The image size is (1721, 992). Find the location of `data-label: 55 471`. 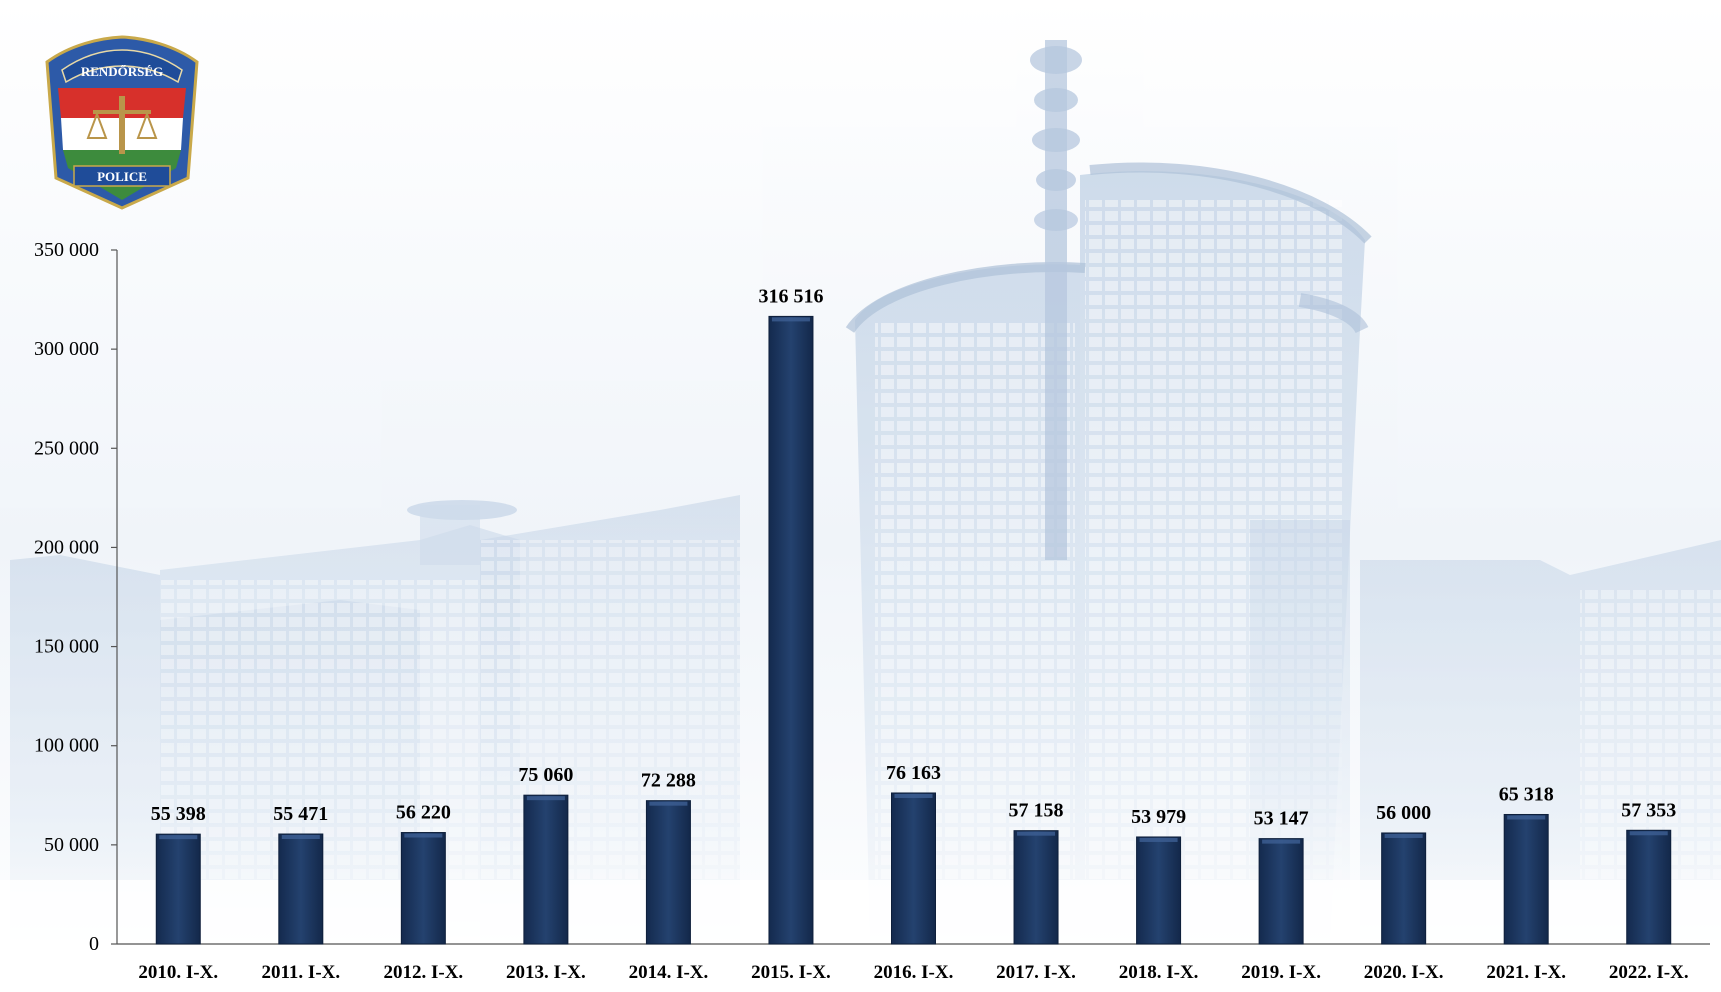

data-label: 55 471 is located at coordinates (300, 814).